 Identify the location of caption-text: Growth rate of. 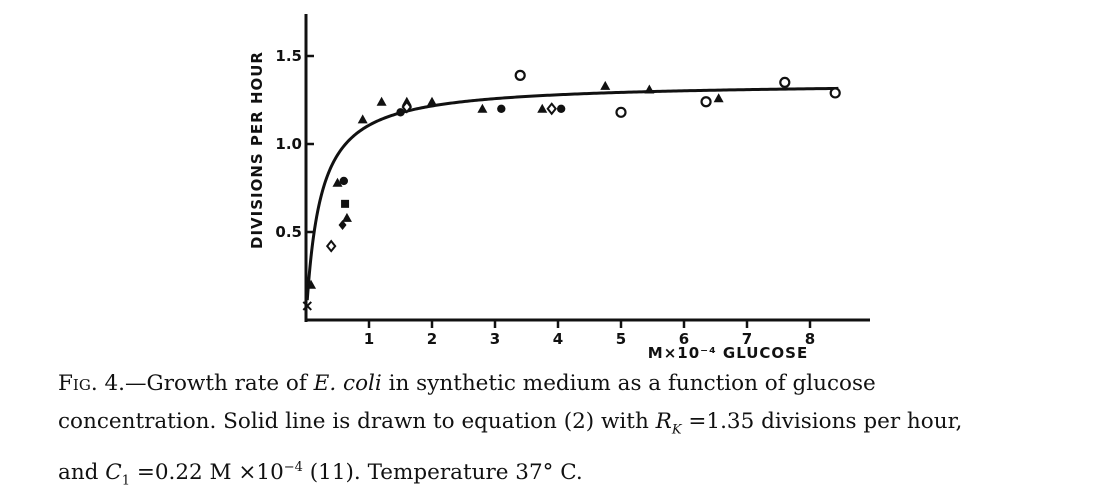
(230, 383).